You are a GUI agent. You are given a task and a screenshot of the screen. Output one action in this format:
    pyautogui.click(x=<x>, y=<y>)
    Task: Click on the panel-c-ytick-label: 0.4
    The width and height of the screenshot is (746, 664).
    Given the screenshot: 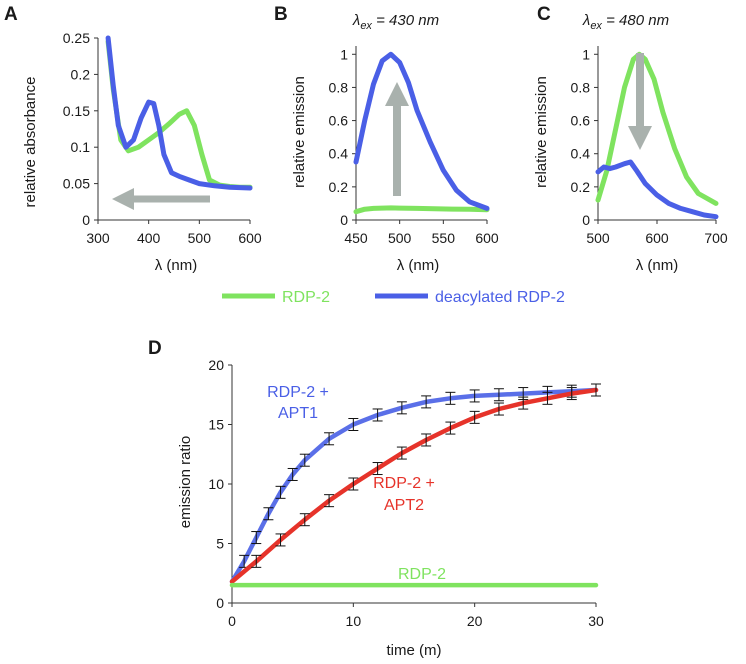 What is the action you would take?
    pyautogui.click(x=581, y=154)
    